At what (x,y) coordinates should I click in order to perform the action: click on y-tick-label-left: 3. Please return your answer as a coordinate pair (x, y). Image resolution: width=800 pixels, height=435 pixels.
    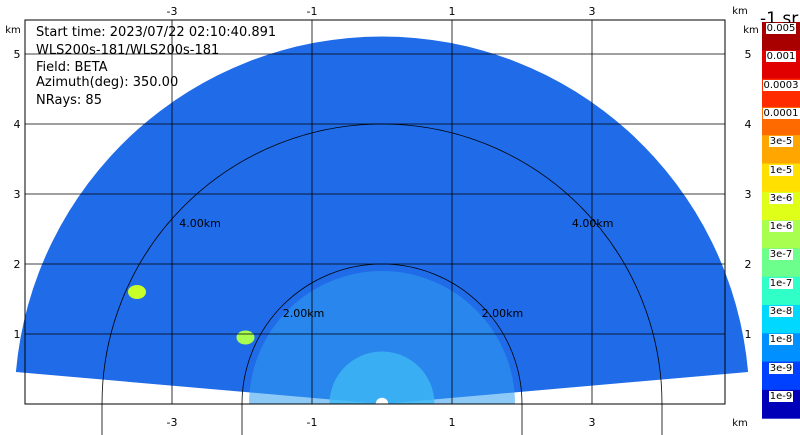
    Looking at the image, I should click on (17, 194).